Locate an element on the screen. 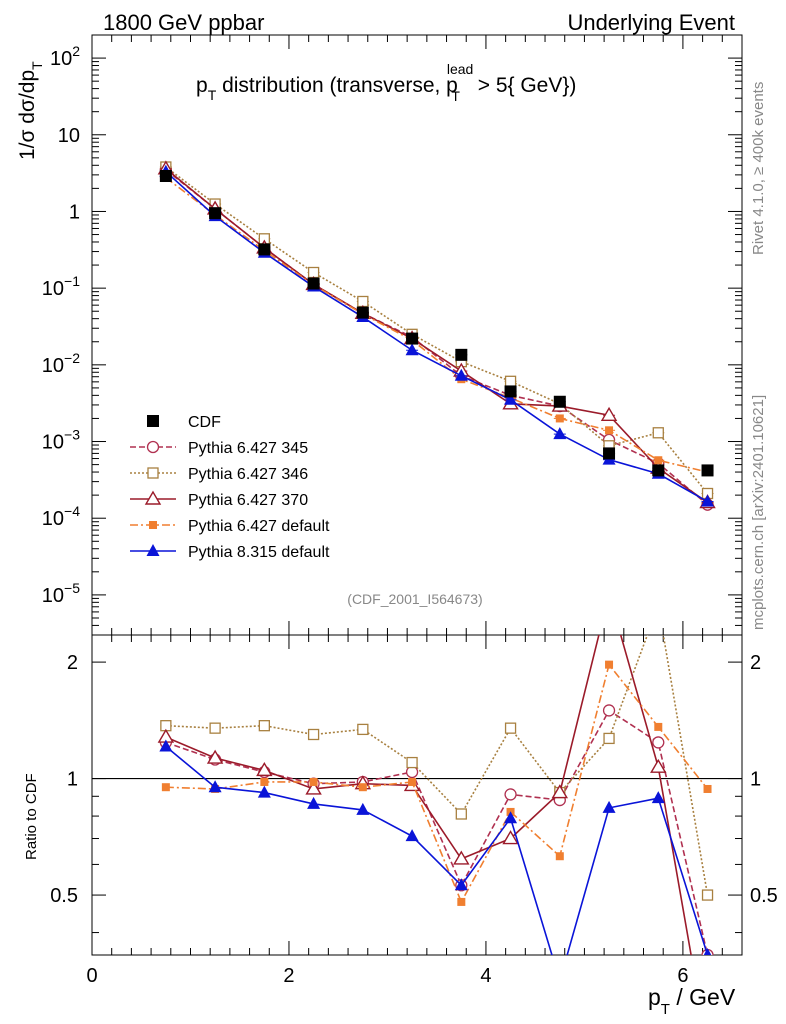 This screenshot has height=1024, width=786. ratio-tick-label-right: 1 is located at coordinates (755, 780).